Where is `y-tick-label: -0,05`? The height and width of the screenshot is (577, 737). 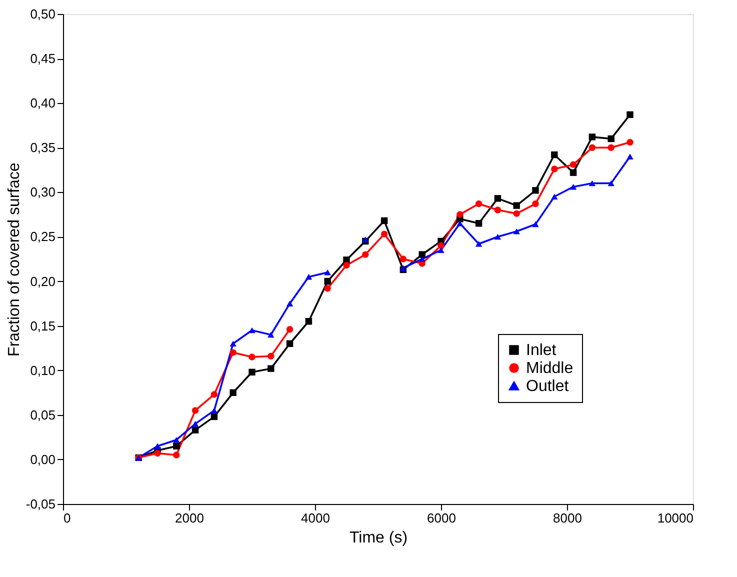 y-tick-label: -0,05 is located at coordinates (41, 504).